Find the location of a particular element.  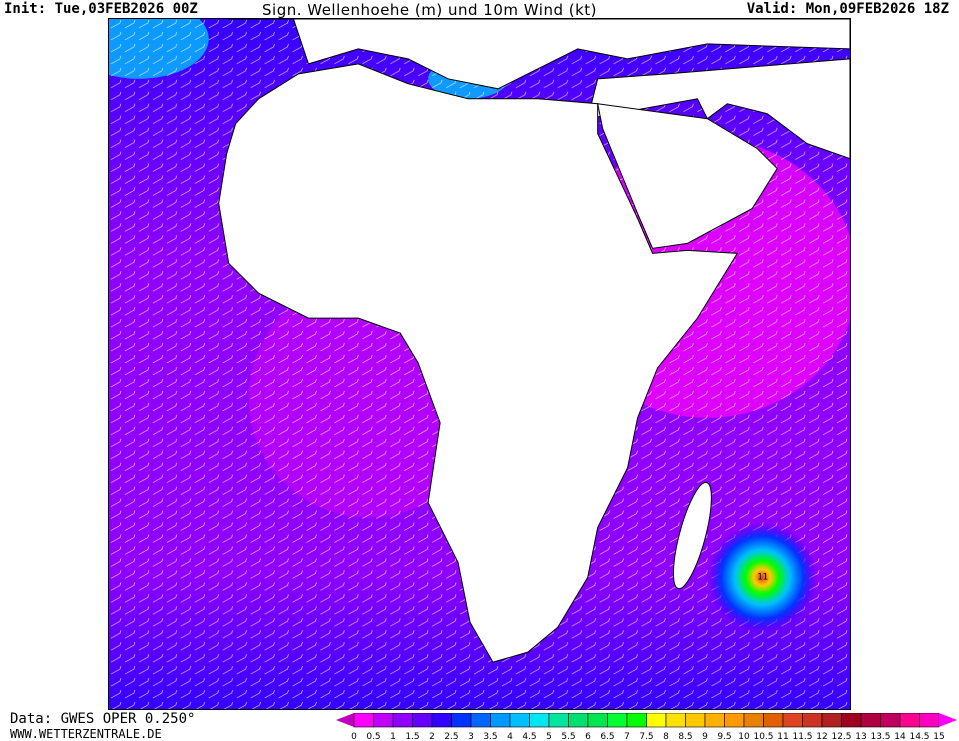

valid-time: Valid: Mon,09FEB2026 18Z is located at coordinates (847, 9).